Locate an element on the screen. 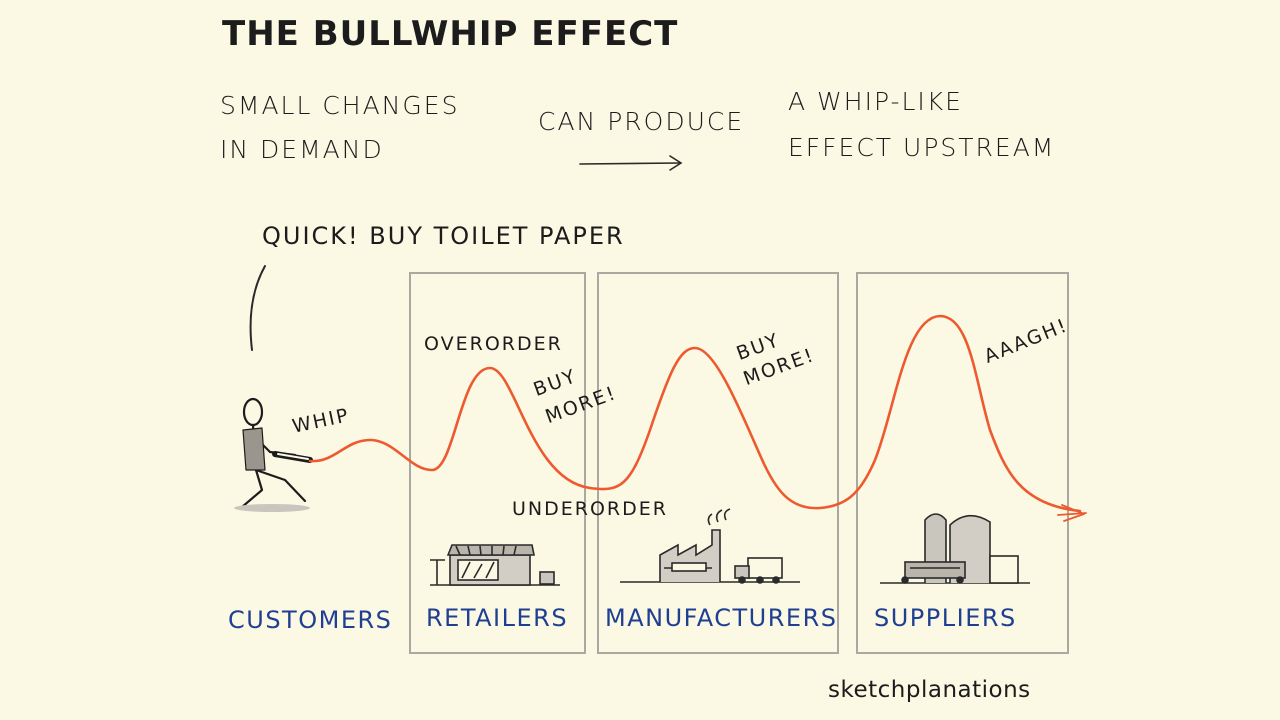  page-title: THE BULLWHIP EFFECT is located at coordinates (450, 34).